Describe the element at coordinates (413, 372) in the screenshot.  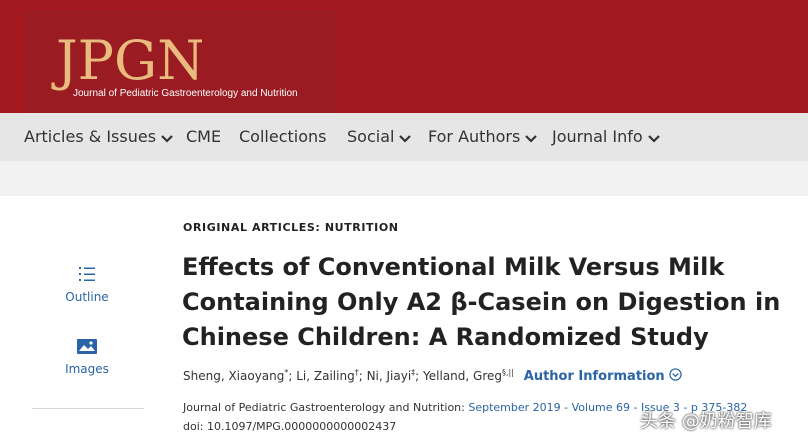
I see `author-affiliation-mark: ‡` at that location.